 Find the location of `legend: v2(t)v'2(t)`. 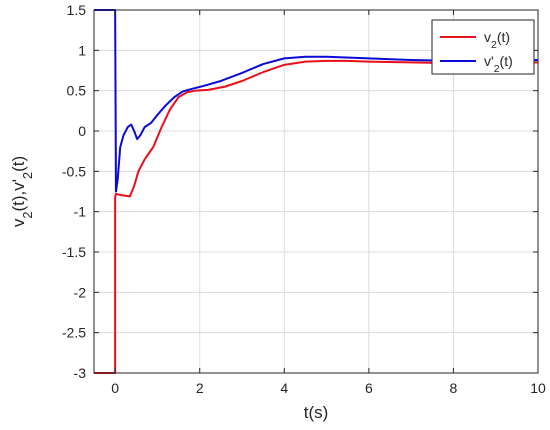

legend: v2(t)v'2(t) is located at coordinates (483, 47).